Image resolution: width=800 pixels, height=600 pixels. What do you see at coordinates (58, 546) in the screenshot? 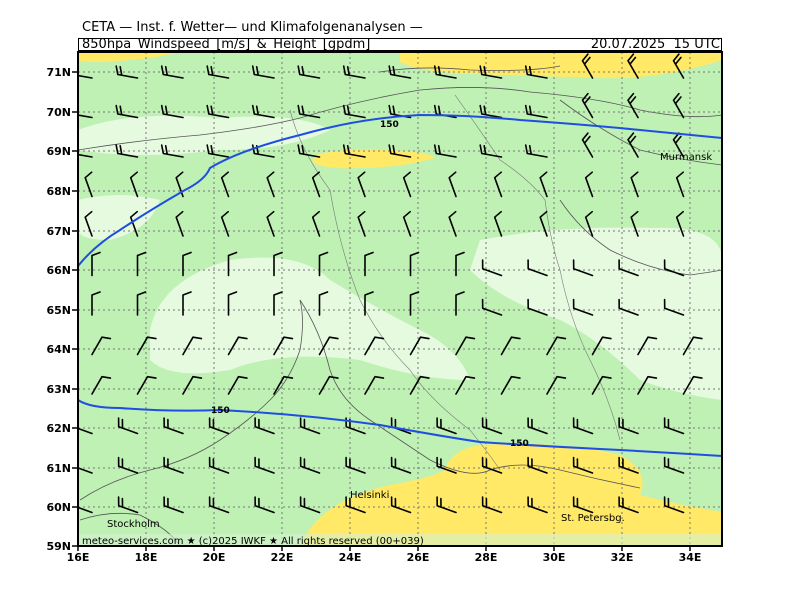
I see `lat-label: 59N` at bounding box center [58, 546].